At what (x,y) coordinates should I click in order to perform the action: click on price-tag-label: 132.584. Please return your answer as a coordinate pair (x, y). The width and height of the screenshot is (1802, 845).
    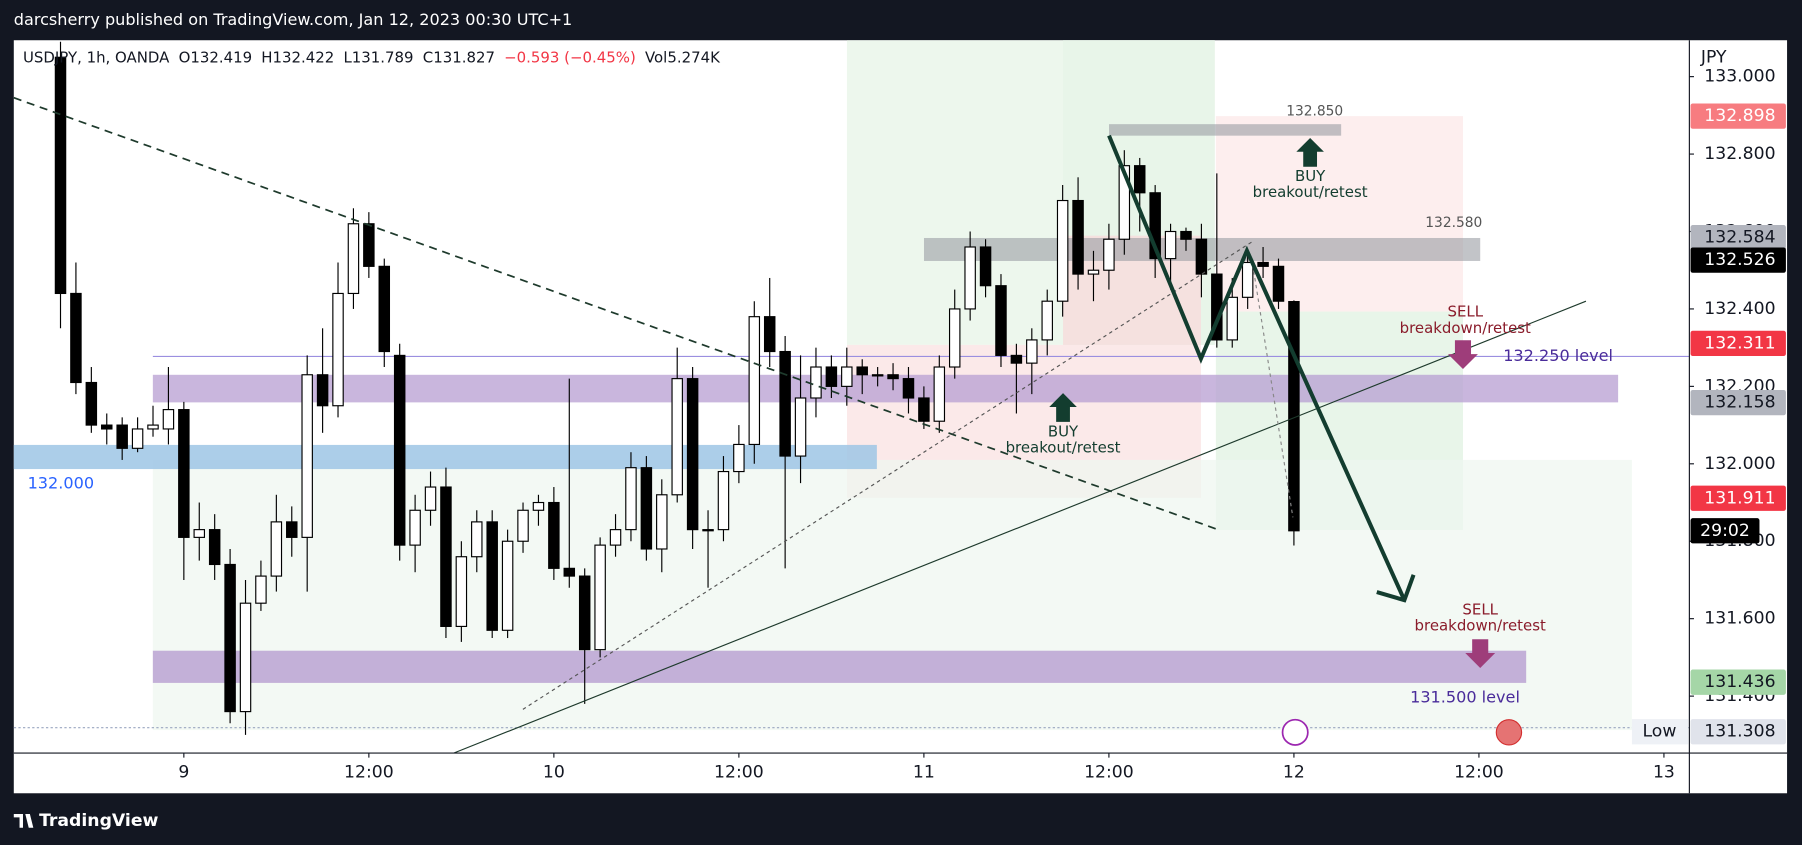
    Looking at the image, I should click on (1739, 238).